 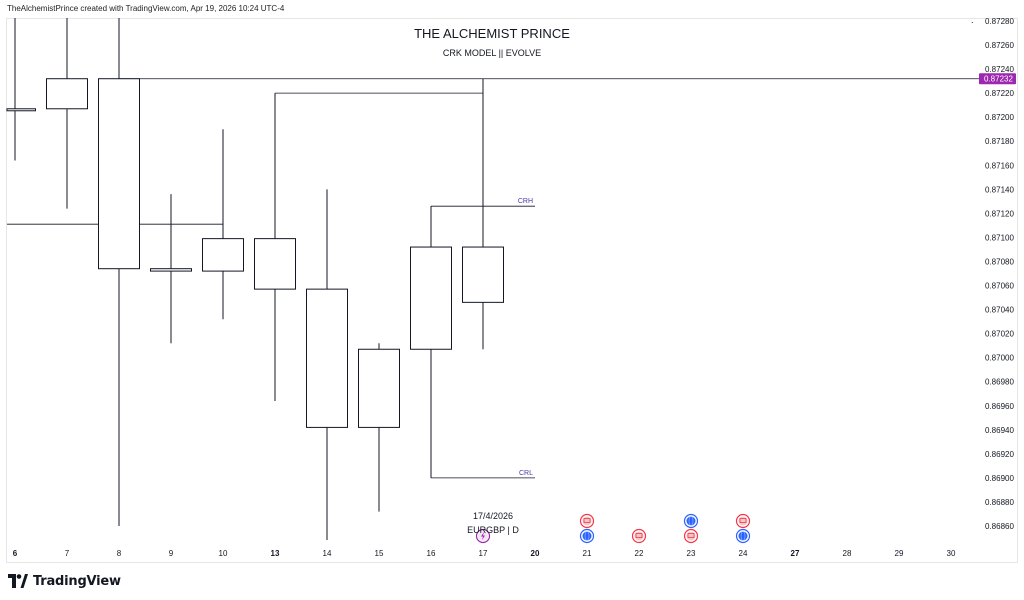 I want to click on price-tick-label: 0.86980, so click(x=999, y=382).